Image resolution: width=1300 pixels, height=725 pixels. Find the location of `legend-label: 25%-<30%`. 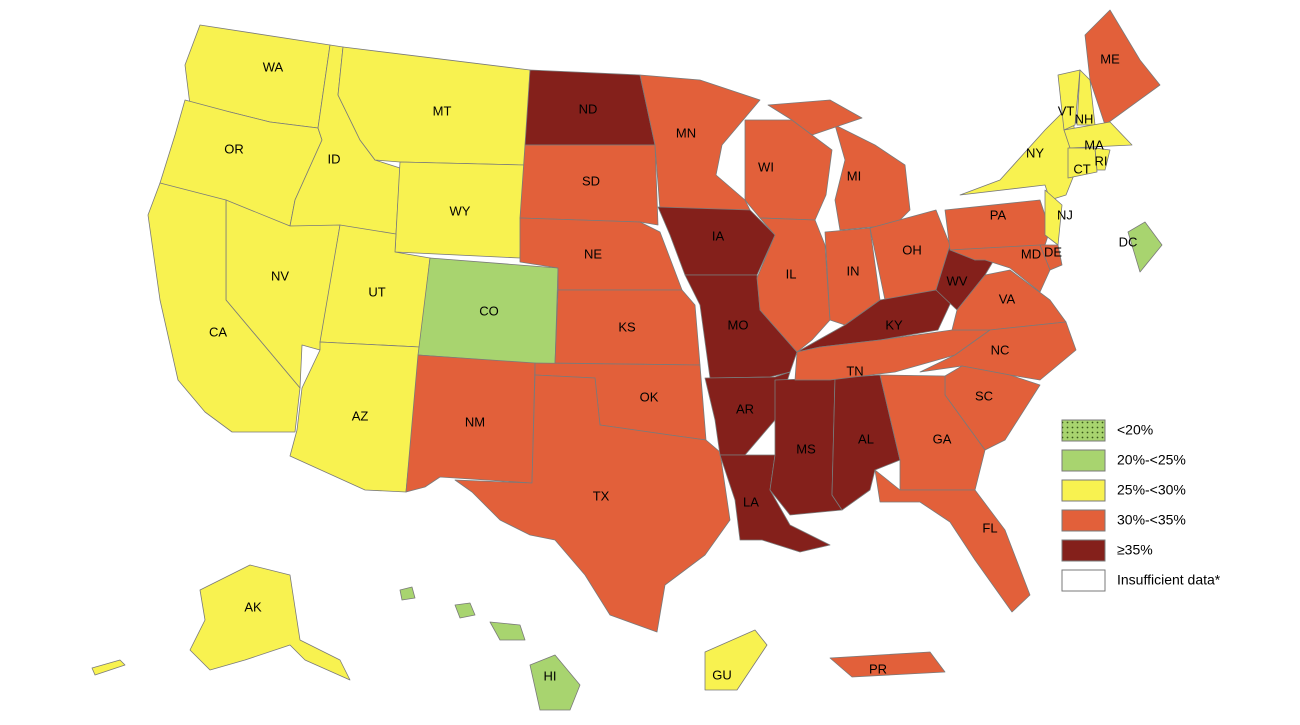

legend-label: 25%-<30% is located at coordinates (1151, 490).